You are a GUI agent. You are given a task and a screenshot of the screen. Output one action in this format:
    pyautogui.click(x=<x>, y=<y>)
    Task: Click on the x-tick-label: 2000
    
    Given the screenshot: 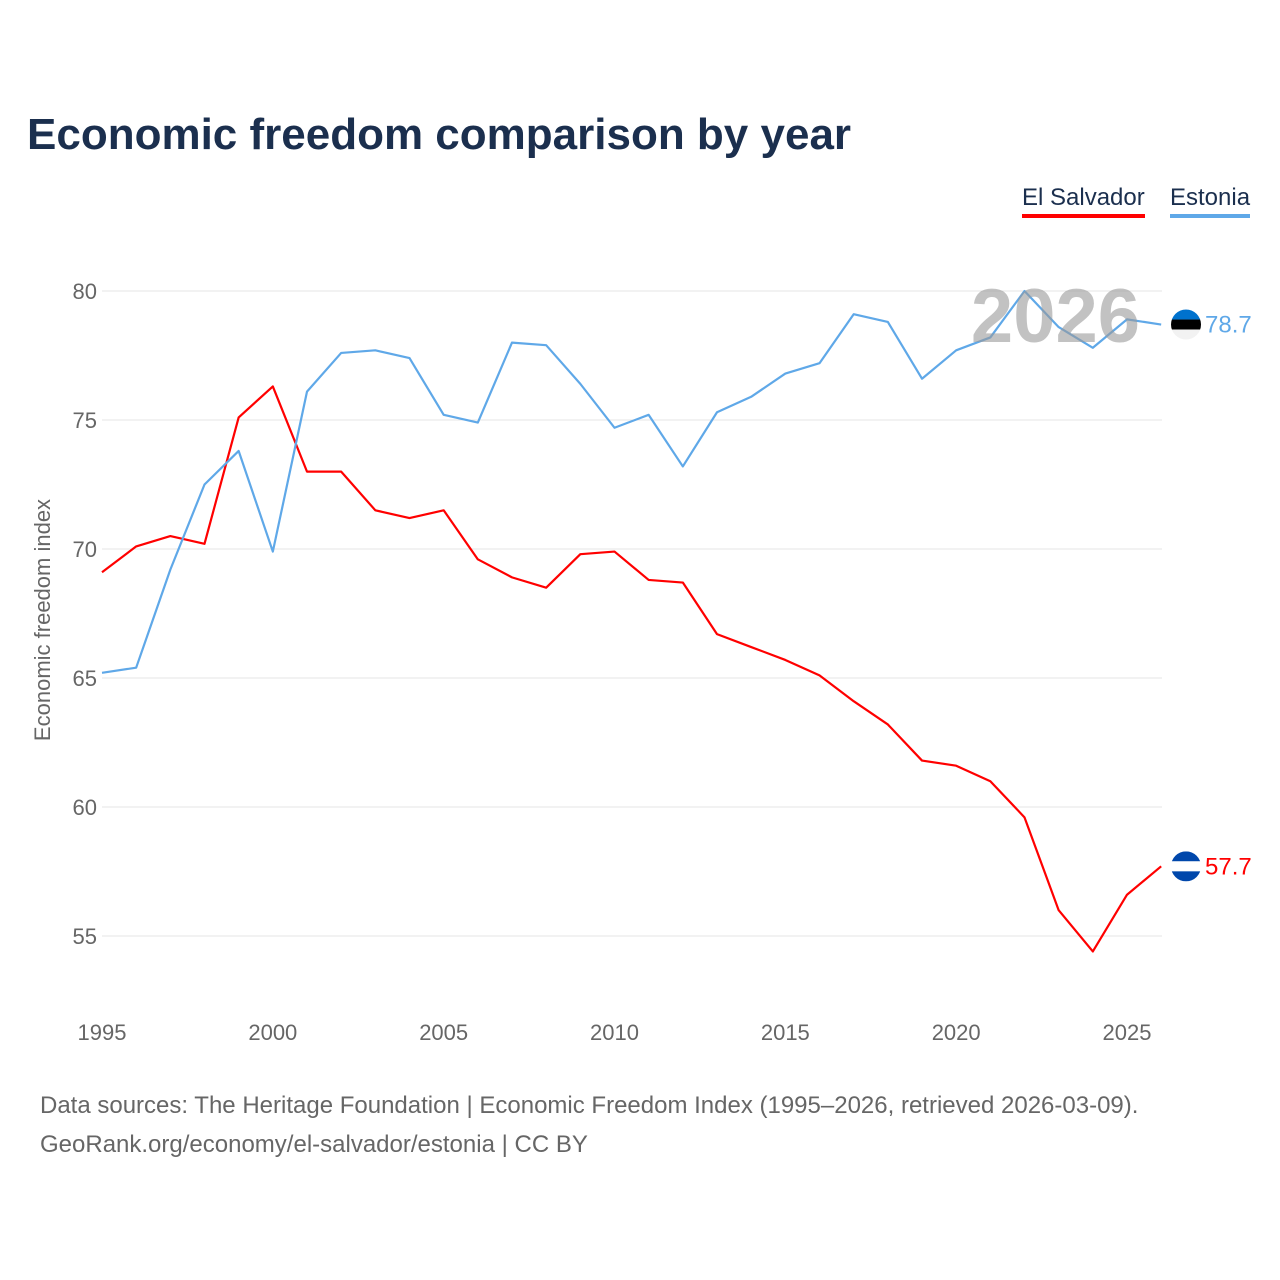 What is the action you would take?
    pyautogui.click(x=272, y=1032)
    